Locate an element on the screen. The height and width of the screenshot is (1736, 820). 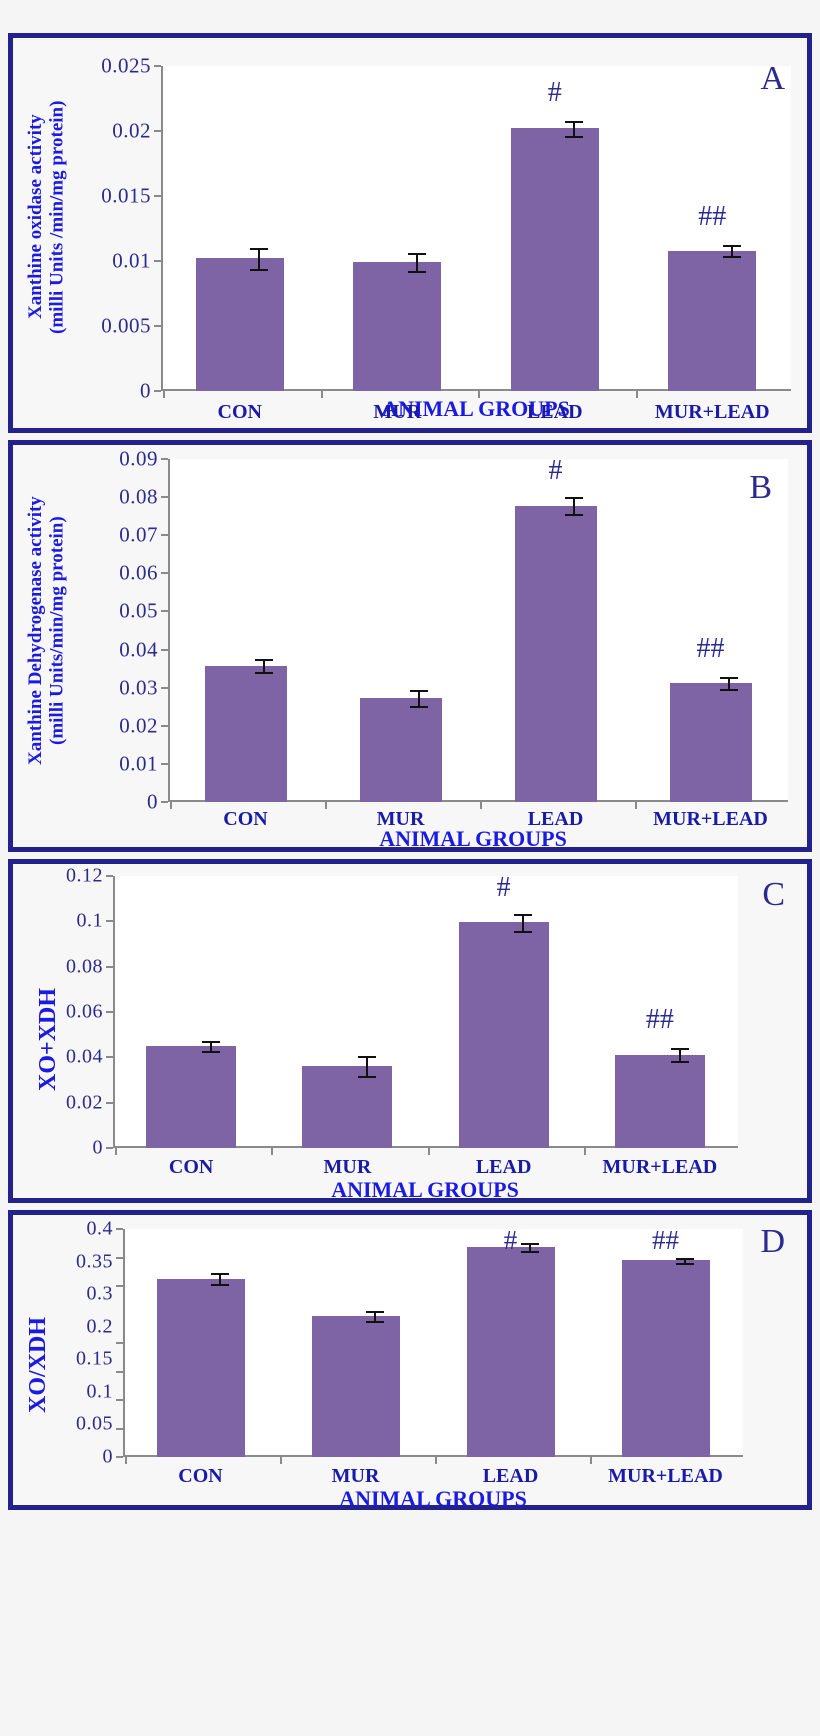
x-category-label-a-mur: MUR is located at coordinates (397, 412).